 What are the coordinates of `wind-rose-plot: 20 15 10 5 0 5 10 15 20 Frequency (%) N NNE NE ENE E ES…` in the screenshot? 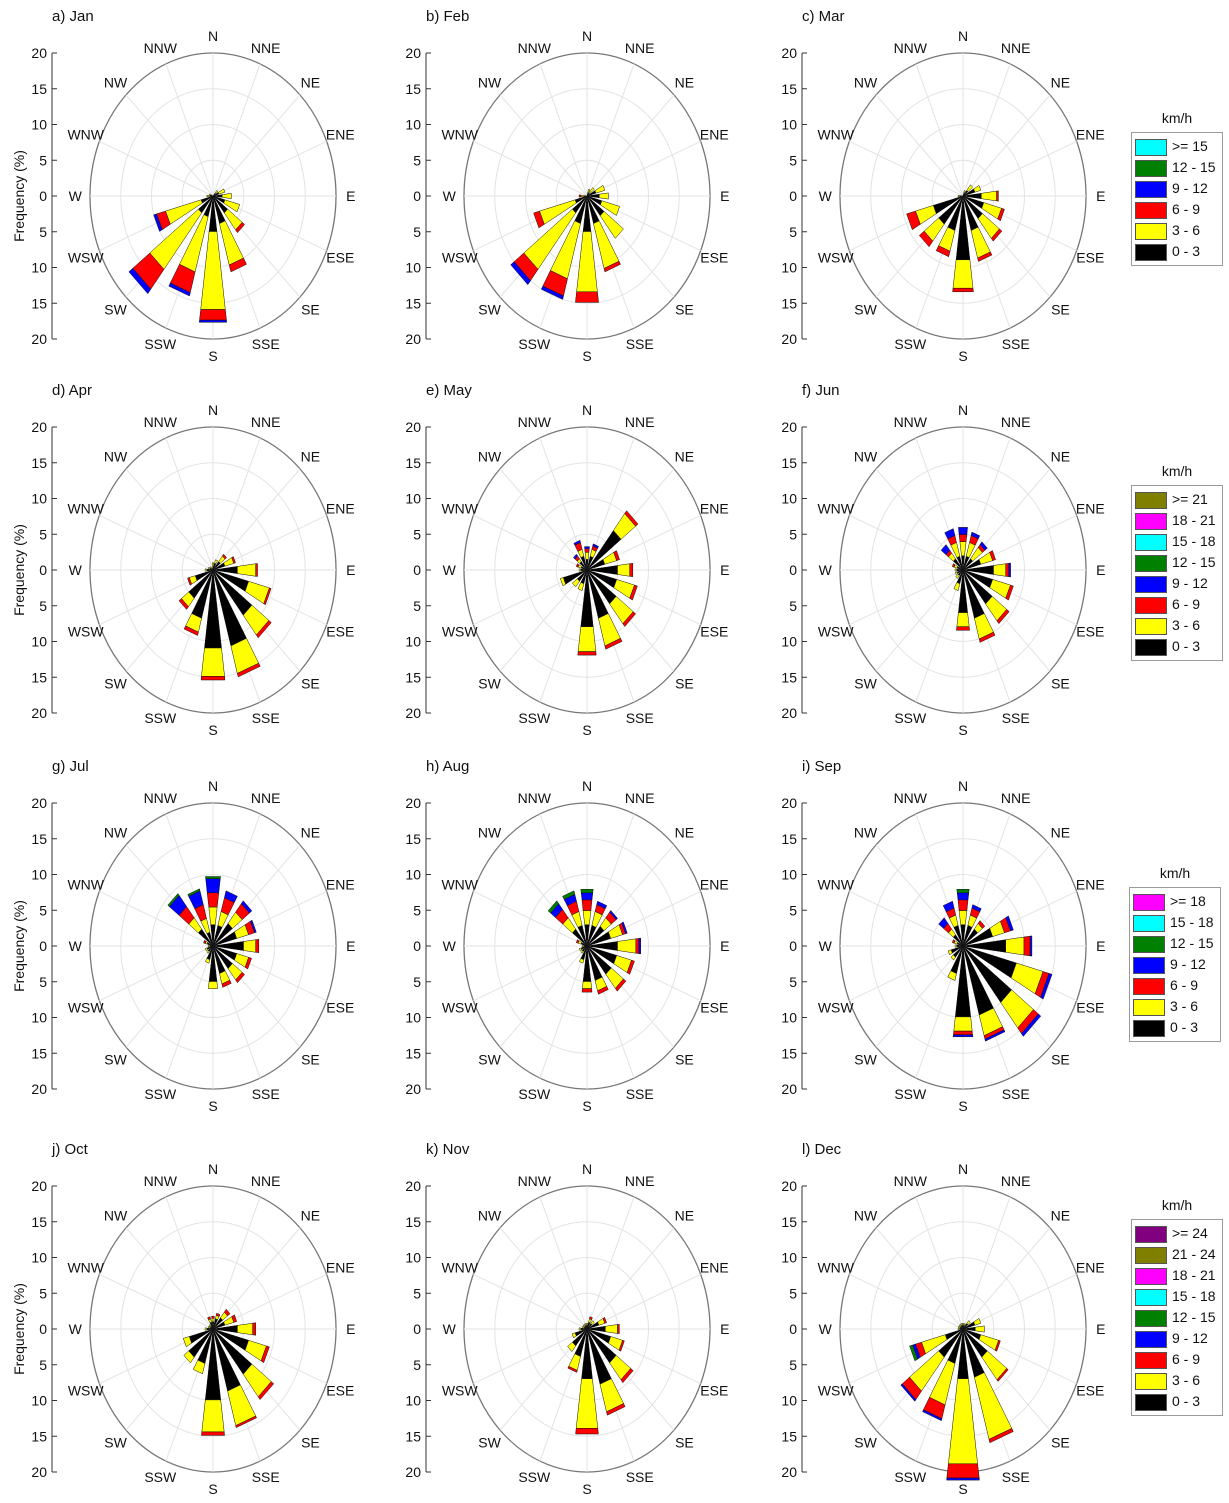 It's located at (183, 1329).